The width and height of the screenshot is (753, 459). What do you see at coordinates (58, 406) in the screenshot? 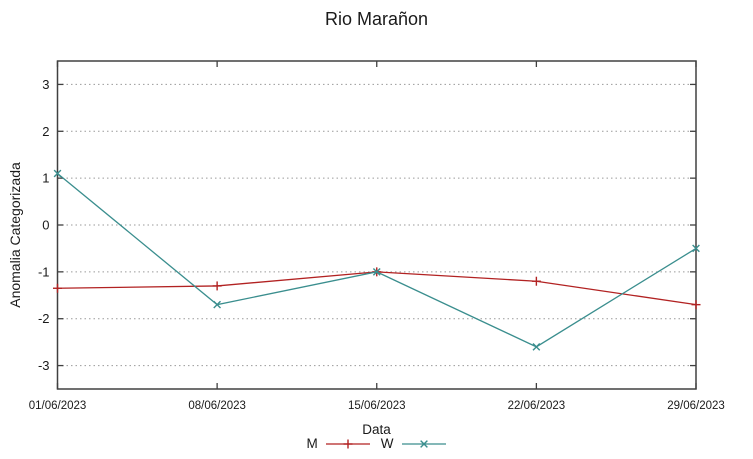
I see `x-tick-label: 01/06/2023` at bounding box center [58, 406].